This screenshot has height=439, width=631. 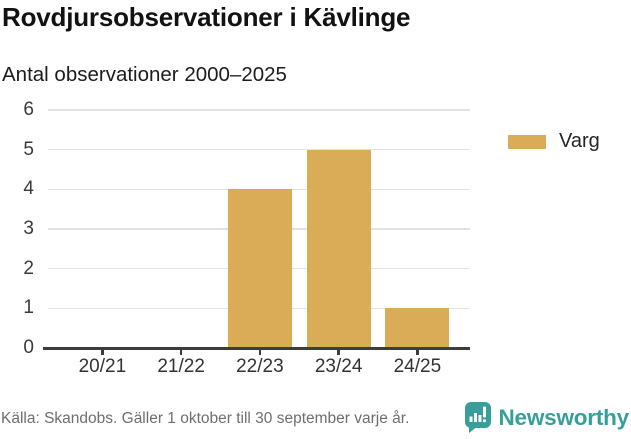 I want to click on newsworthy-wordmark: Newsworthy, so click(x=563, y=417).